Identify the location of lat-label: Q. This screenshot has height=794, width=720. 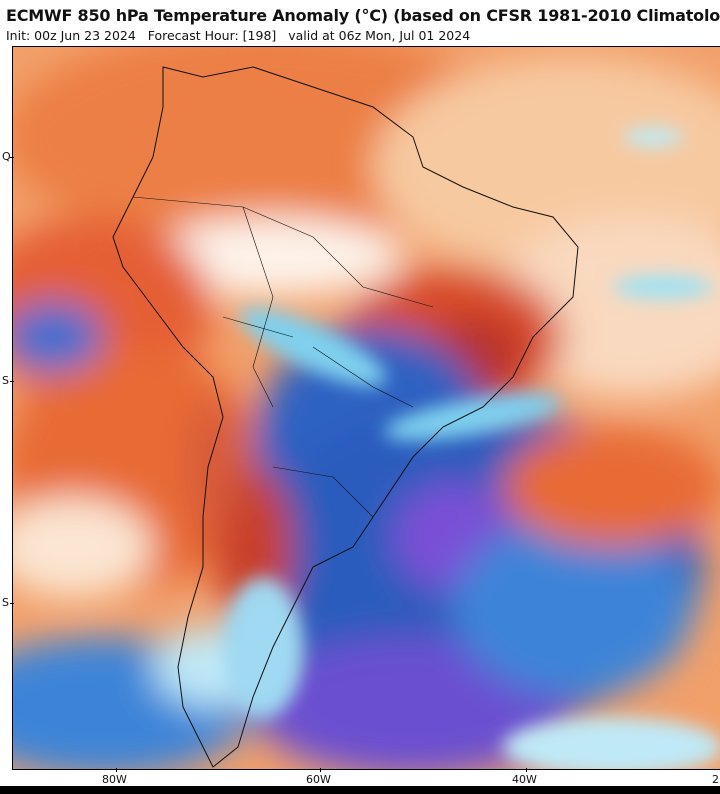
(6, 156).